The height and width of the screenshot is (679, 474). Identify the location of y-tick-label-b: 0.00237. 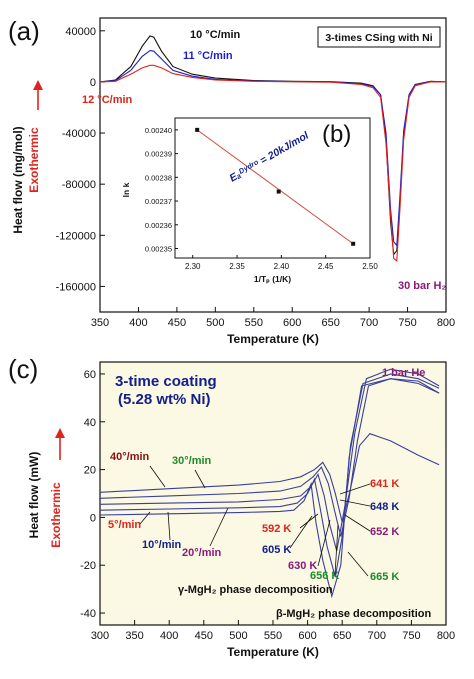
(158, 201).